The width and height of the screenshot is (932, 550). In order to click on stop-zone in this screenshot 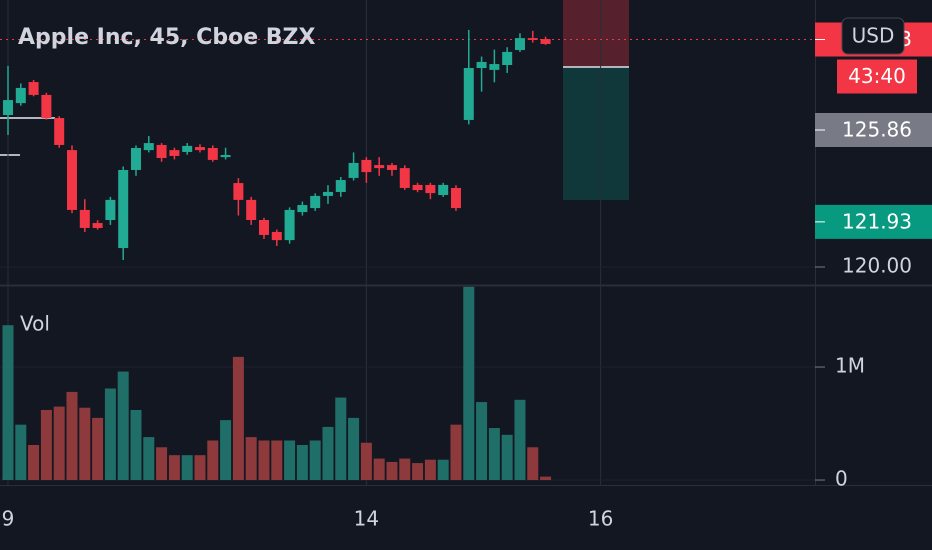, I will do `click(596, 33)`.